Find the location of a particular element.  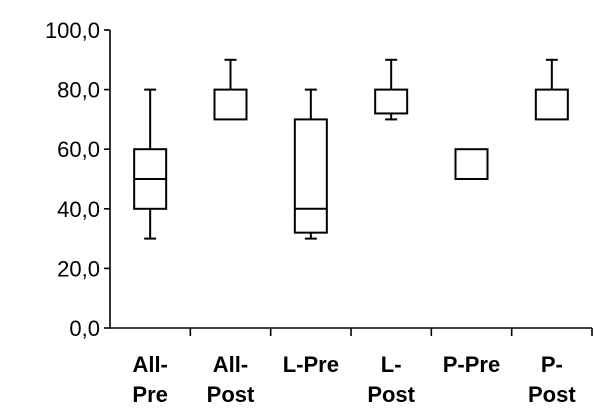

x-category-label: L- is located at coordinates (391, 364).